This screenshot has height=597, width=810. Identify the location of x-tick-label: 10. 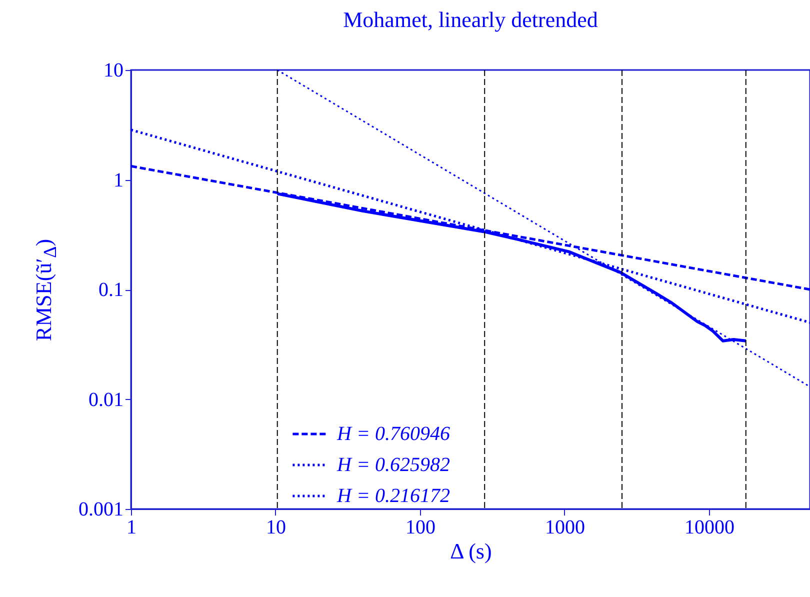
(276, 527).